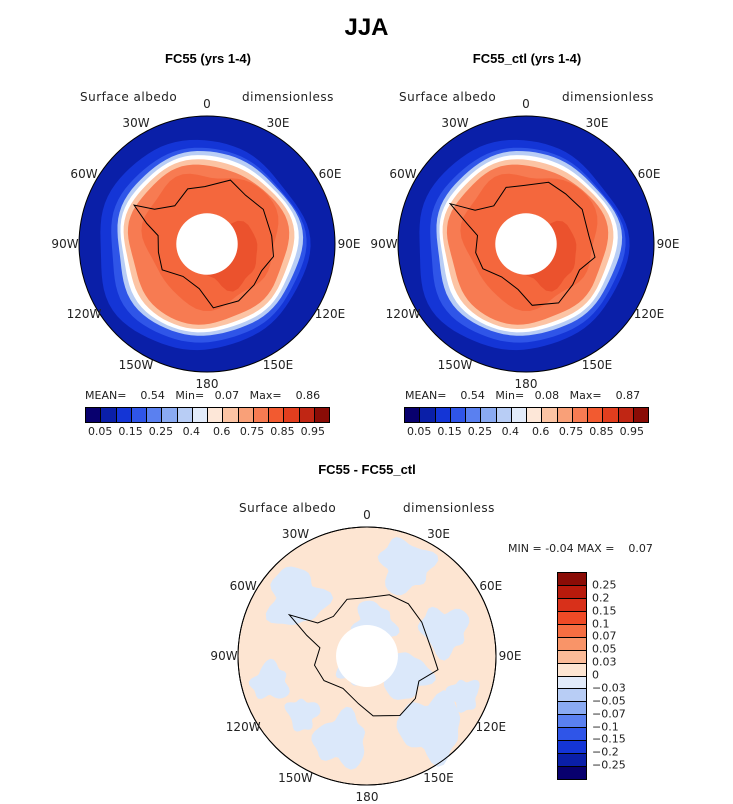 This screenshot has width=733, height=804. I want to click on p2-colorbar-tick: 0.4, so click(510, 431).